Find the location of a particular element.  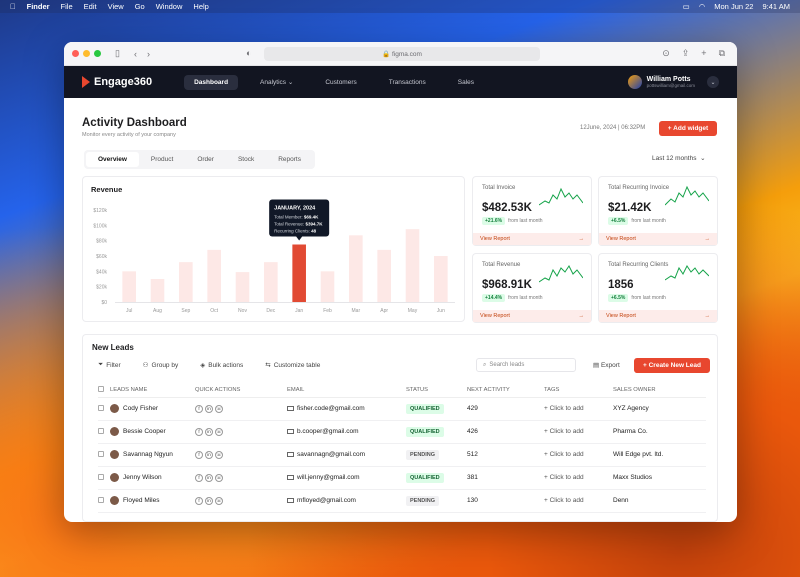

forward-icon: › is located at coordinates (148, 53).